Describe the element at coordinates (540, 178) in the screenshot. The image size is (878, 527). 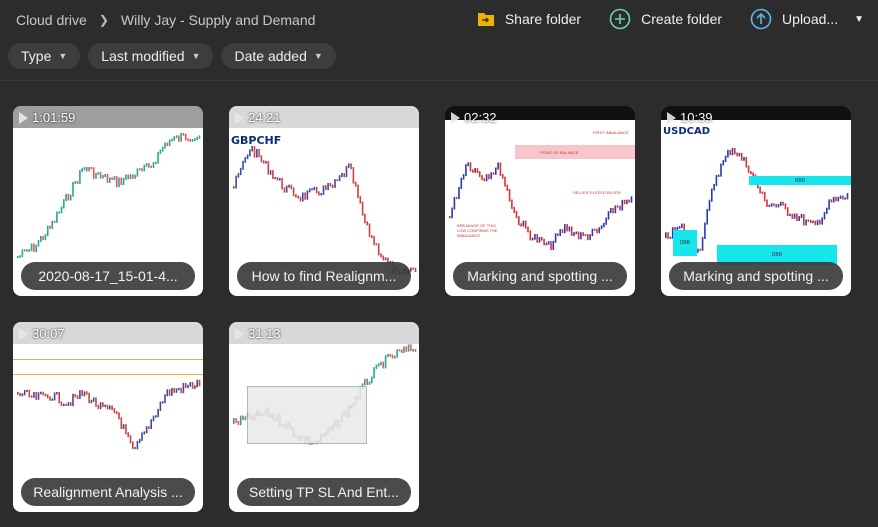
I see `thumbnail-chart` at that location.